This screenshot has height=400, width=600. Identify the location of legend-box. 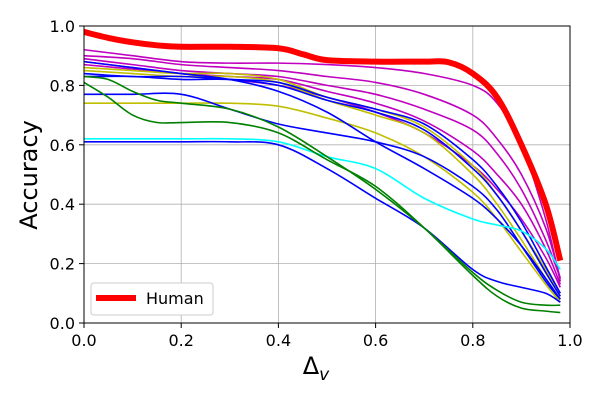
(152, 299).